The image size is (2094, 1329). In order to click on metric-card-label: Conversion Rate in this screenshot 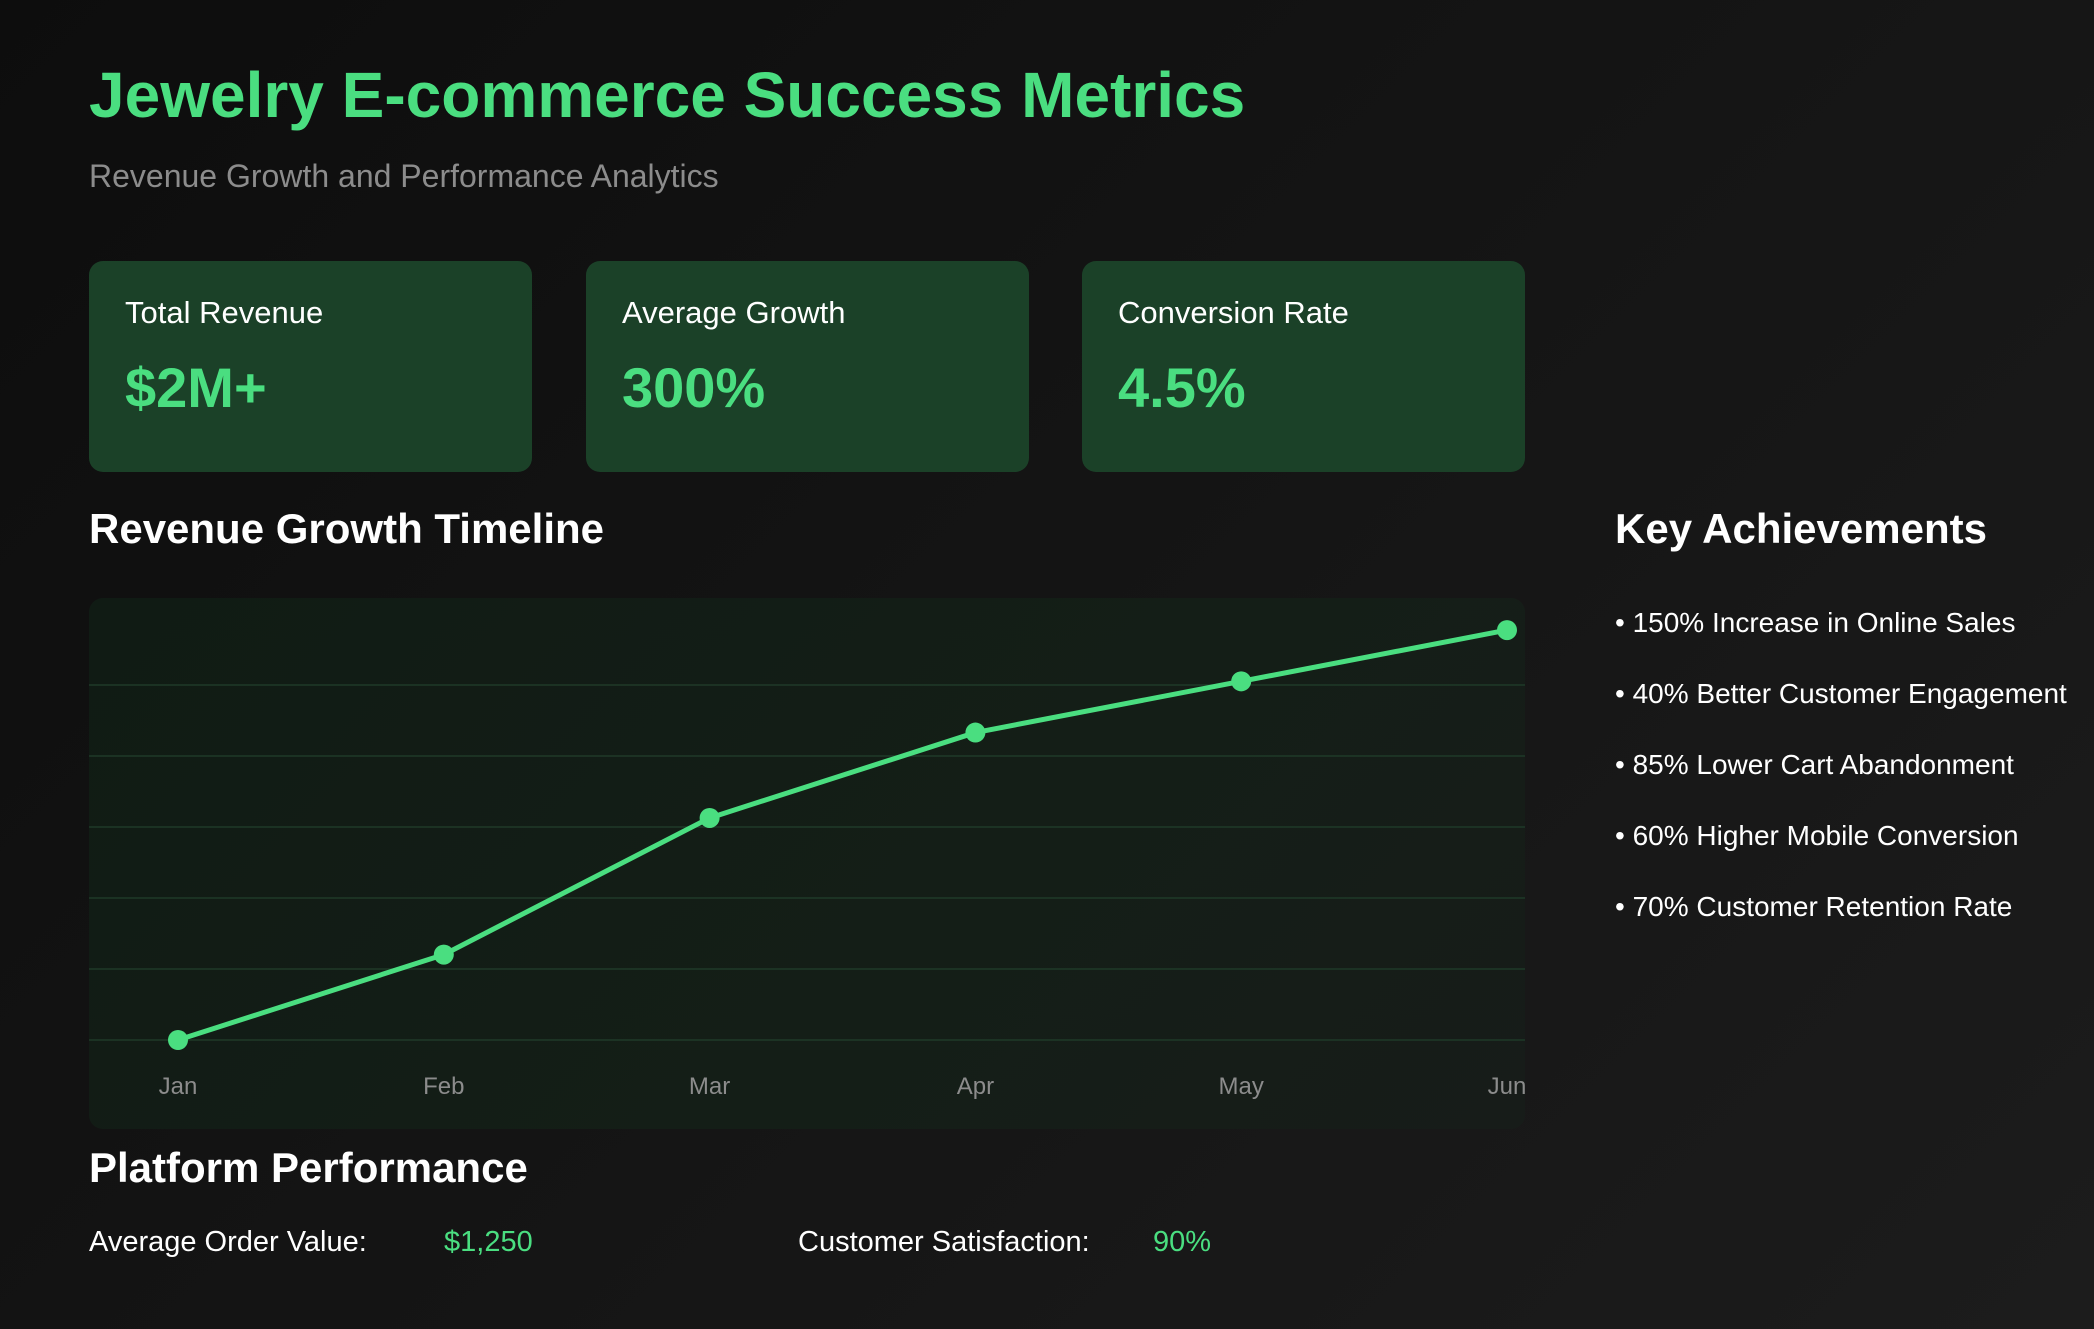, I will do `click(1233, 312)`.